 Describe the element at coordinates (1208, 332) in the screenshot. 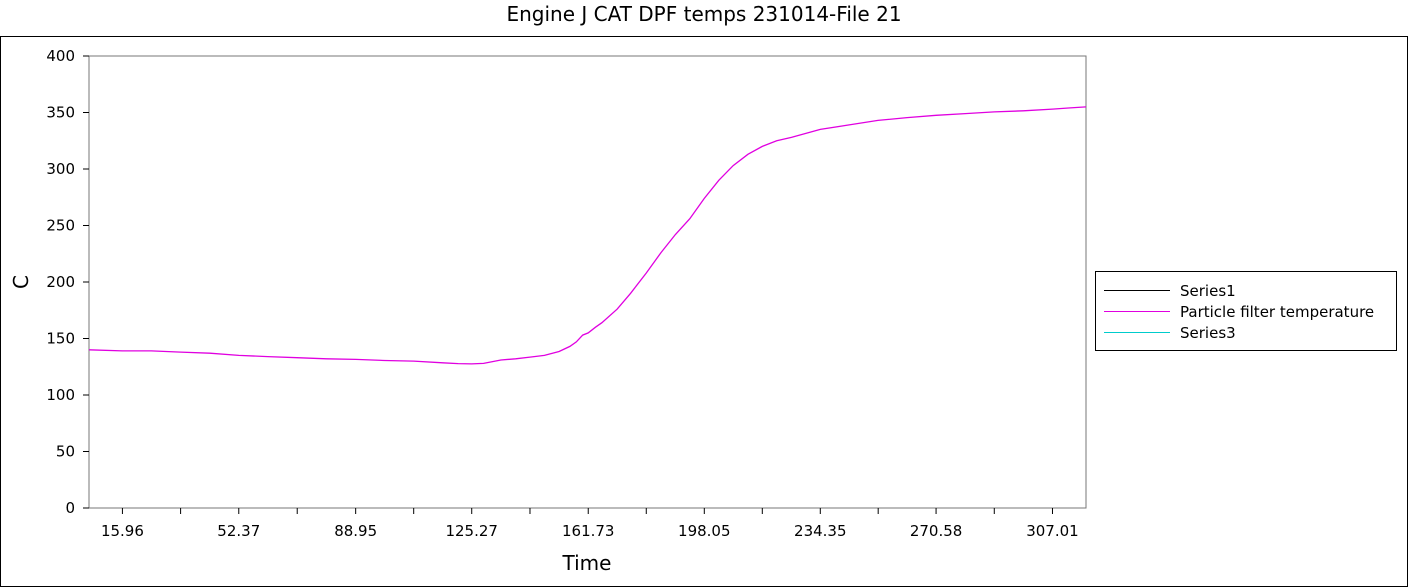

I see `legend-label: Series3` at that location.